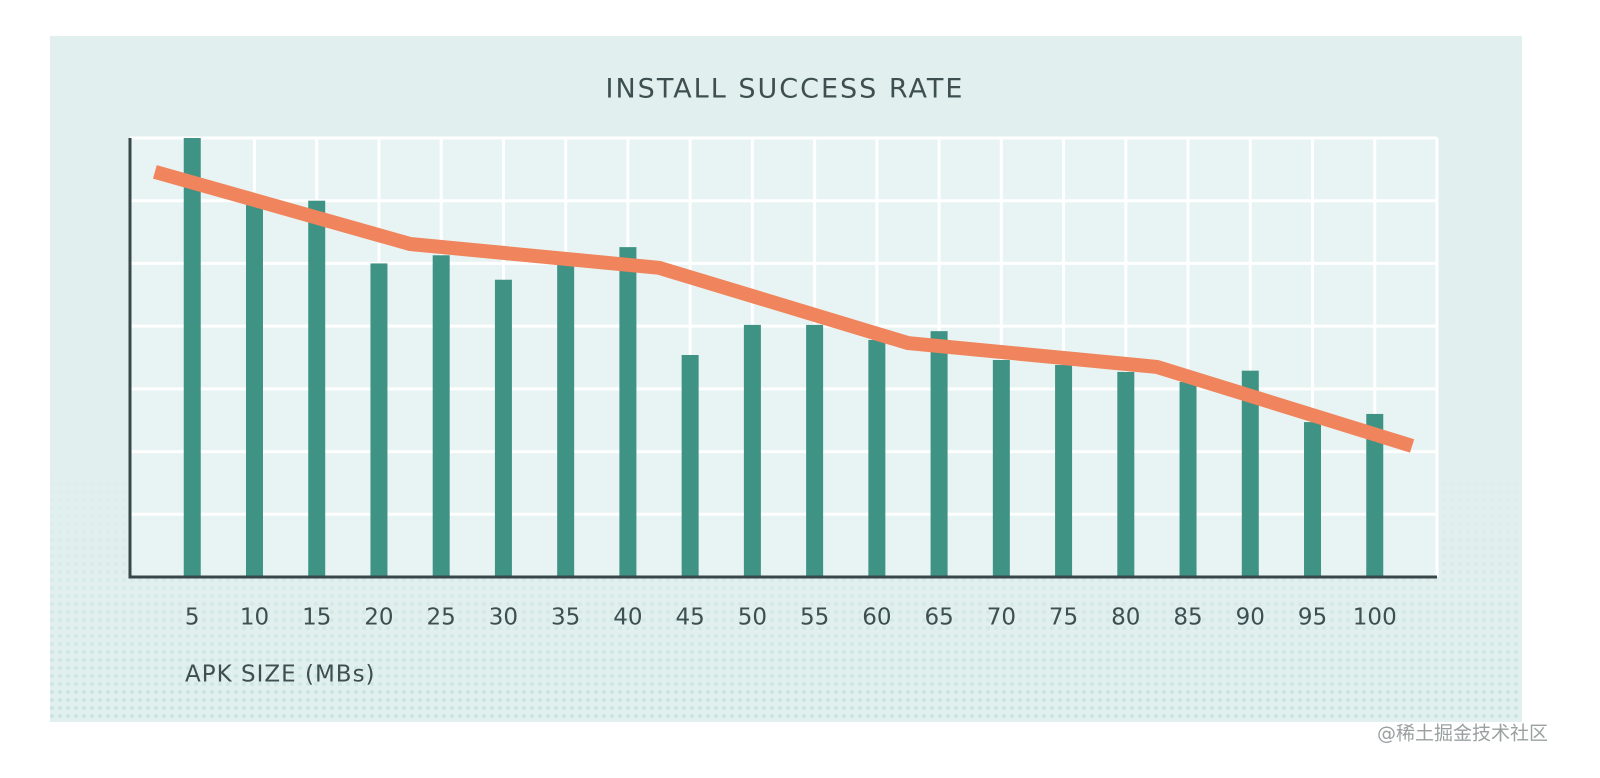  What do you see at coordinates (503, 618) in the screenshot?
I see `x-tick-label: 30` at bounding box center [503, 618].